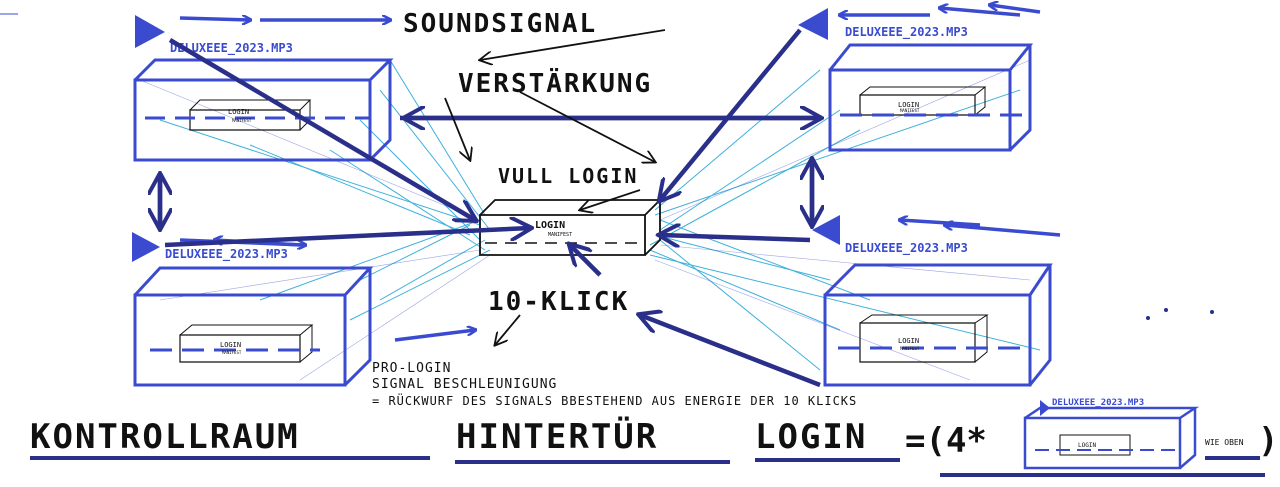 This screenshot has width=1280, height=487. I want to click on footer-close-paren: ), so click(1268, 441).